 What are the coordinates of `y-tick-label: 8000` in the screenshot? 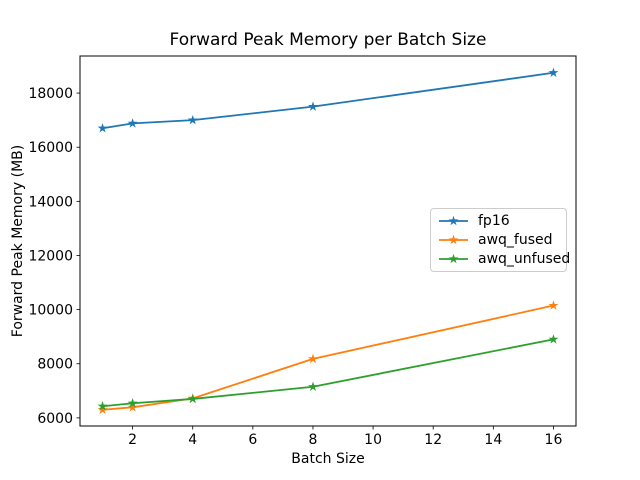 It's located at (55, 365).